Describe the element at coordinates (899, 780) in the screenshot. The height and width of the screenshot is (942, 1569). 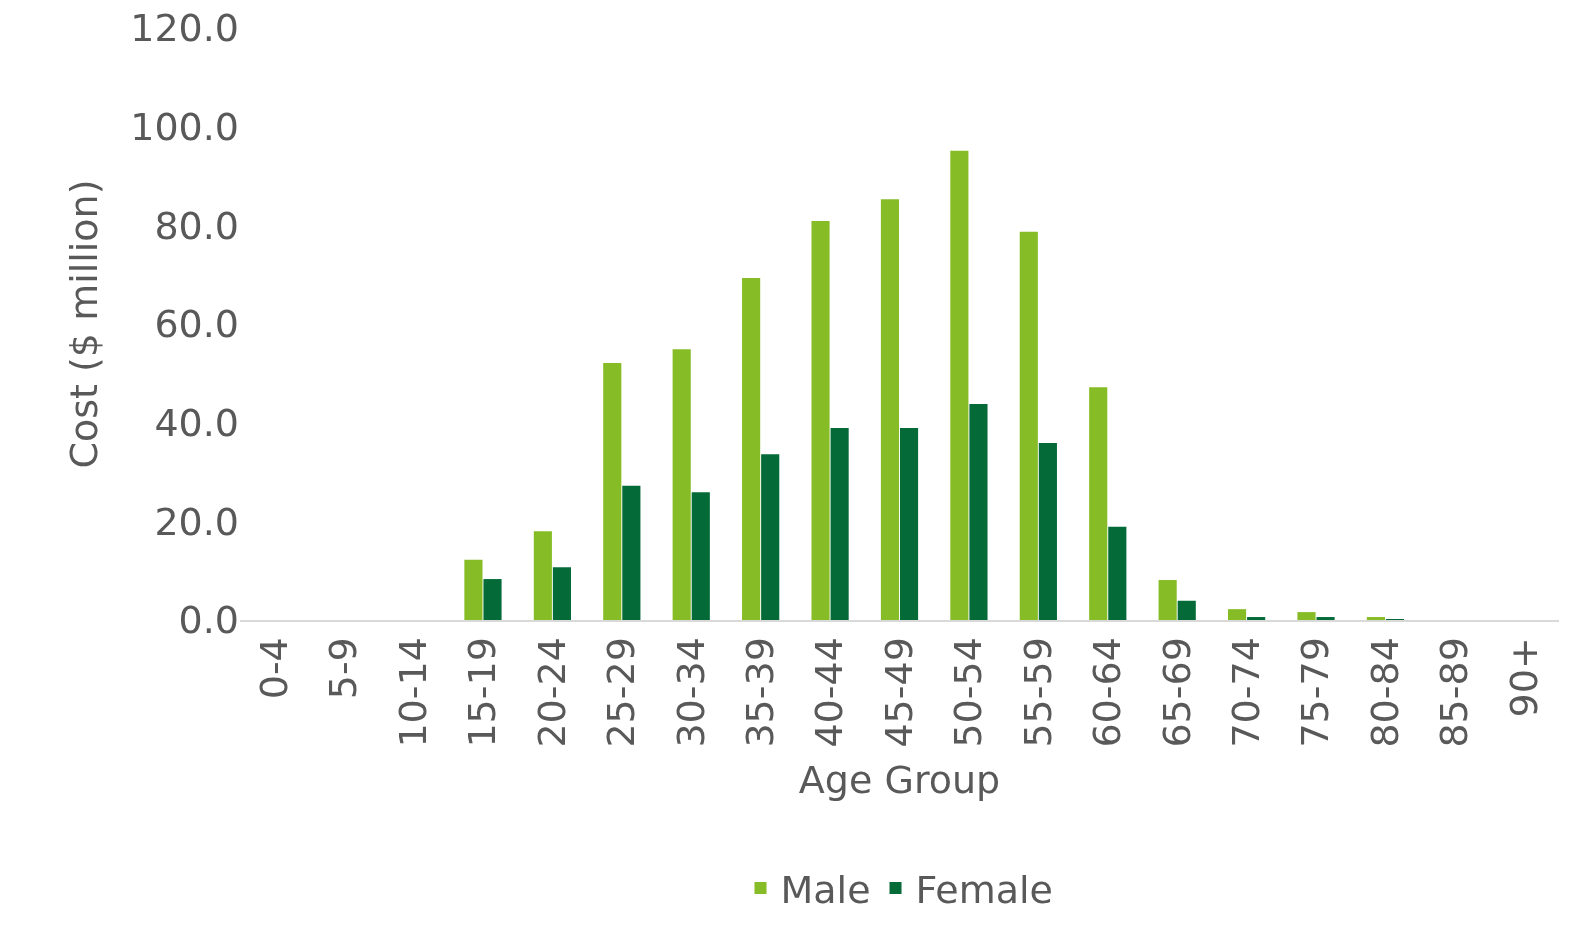
I see `x-axis-title: Age Group` at that location.